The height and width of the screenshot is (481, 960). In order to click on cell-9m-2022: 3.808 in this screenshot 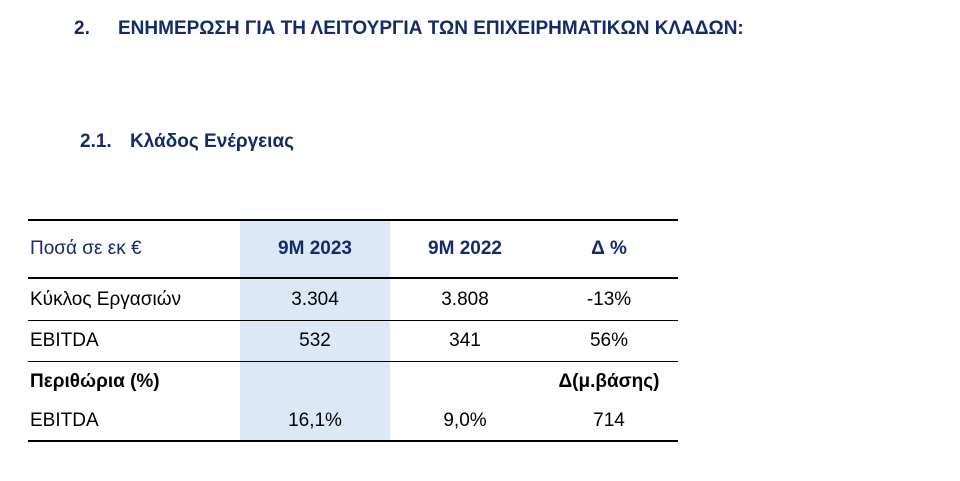, I will do `click(465, 299)`.